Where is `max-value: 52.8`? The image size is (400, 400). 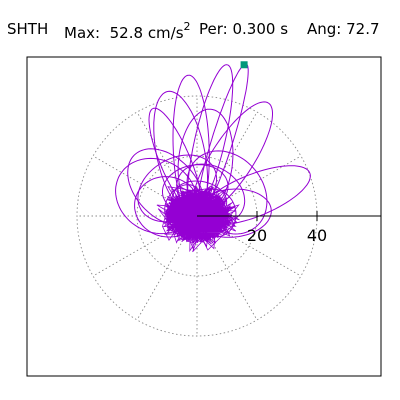
max-value: 52.8 is located at coordinates (126, 33).